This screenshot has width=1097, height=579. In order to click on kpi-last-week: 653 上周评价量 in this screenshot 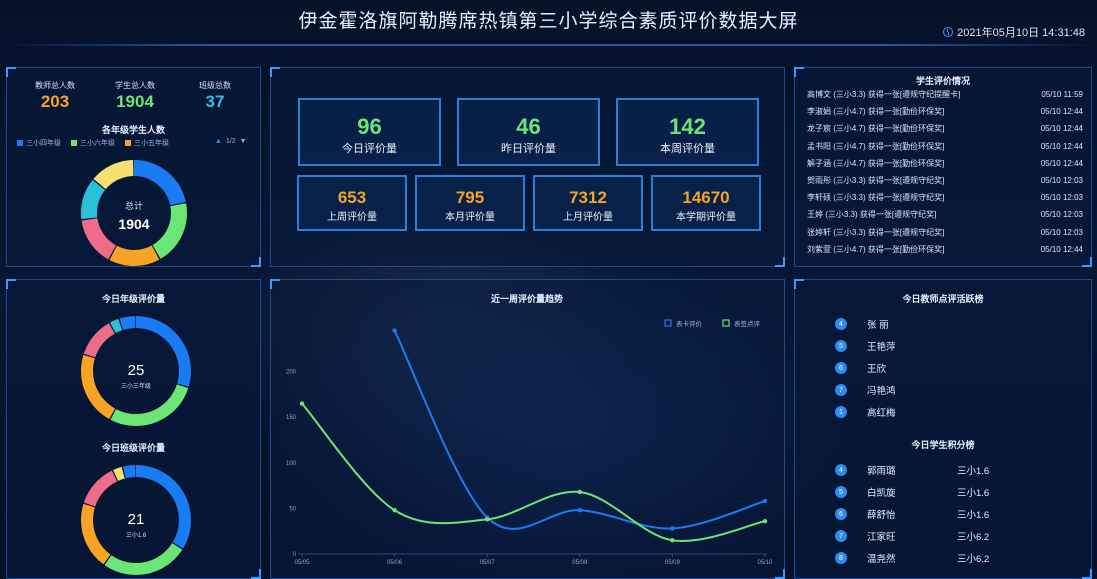, I will do `click(352, 203)`.